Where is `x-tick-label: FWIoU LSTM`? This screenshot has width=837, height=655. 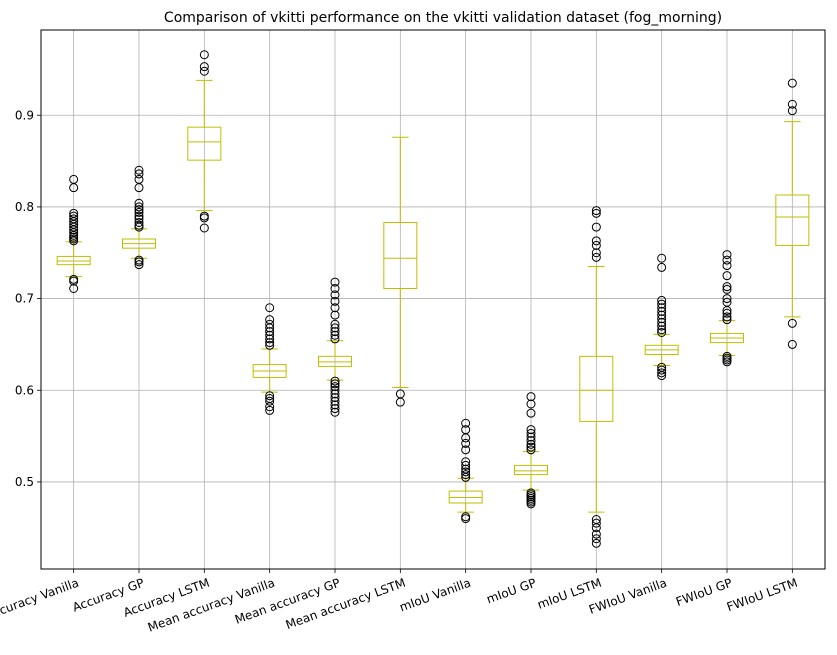 x-tick-label: FWIoU LSTM is located at coordinates (762, 595).